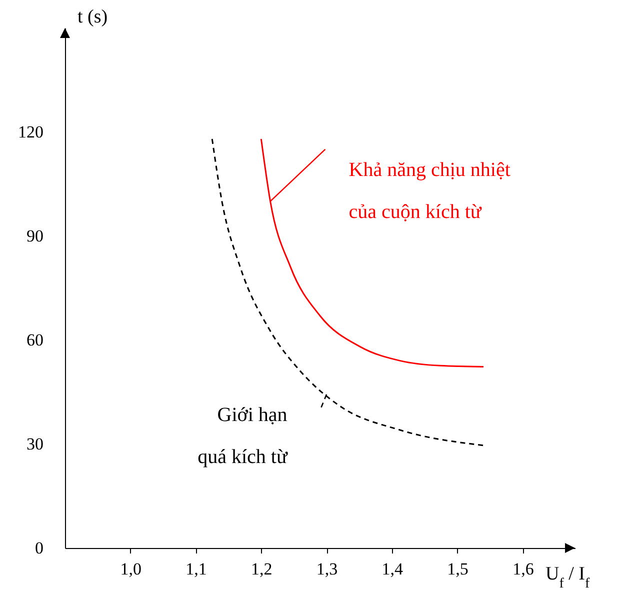 This screenshot has width=627, height=596. Describe the element at coordinates (131, 569) in the screenshot. I see `x-tick-label: 1,0` at that location.